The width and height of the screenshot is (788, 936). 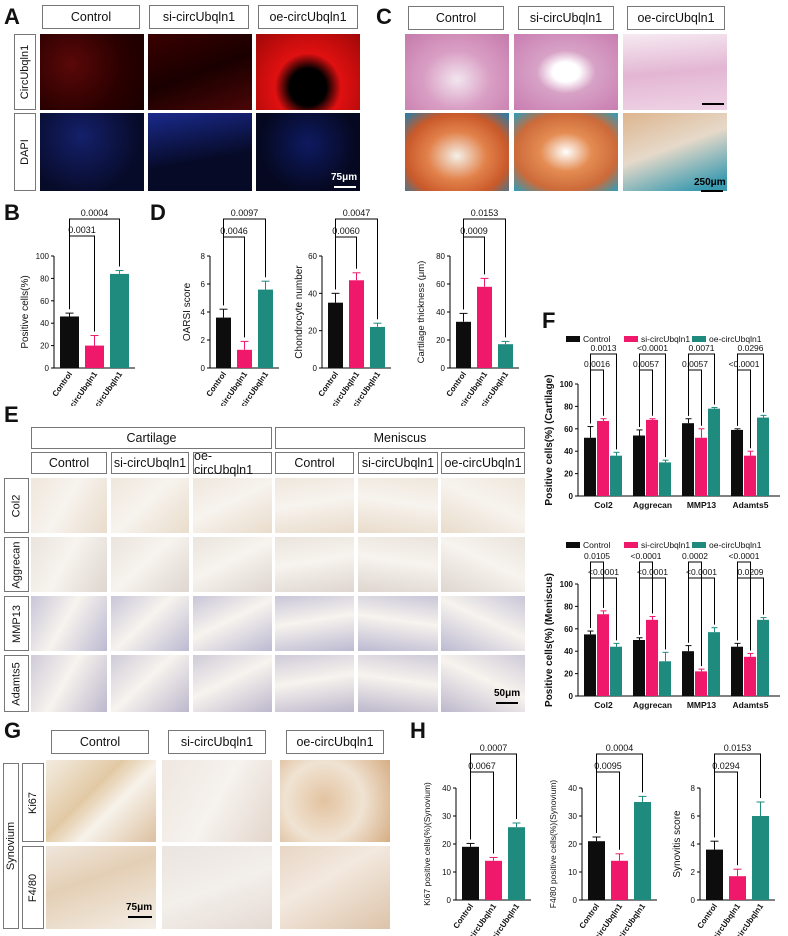 What do you see at coordinates (12, 212) in the screenshot?
I see `panel-label-b: B` at bounding box center [12, 212].